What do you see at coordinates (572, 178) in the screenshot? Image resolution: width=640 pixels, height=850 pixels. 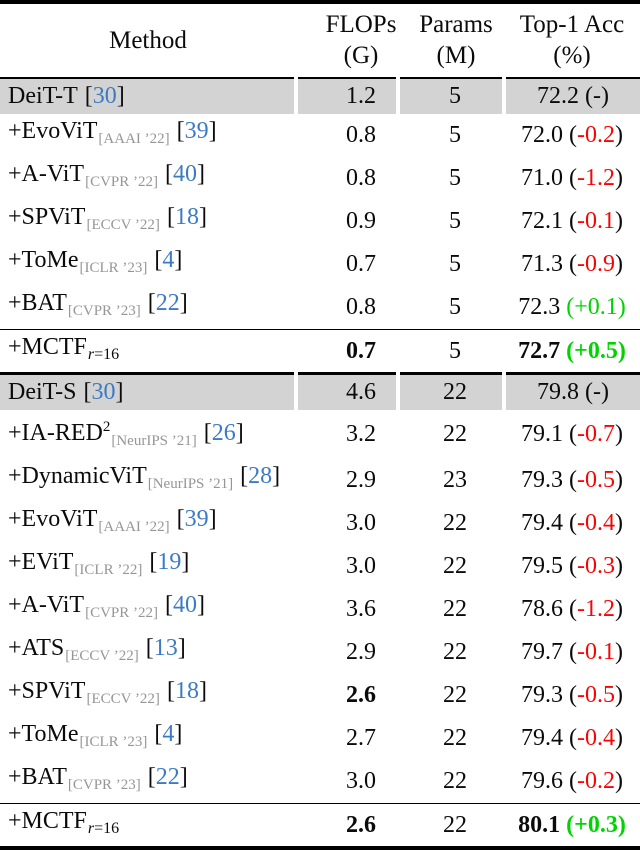 I see `acc-cell: 71.0 (-1.2)` at bounding box center [572, 178].